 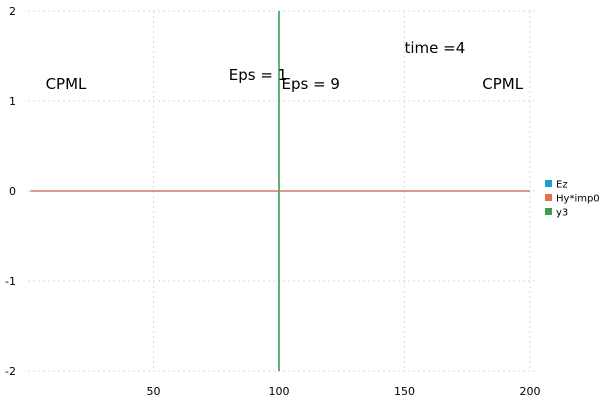 I want to click on legend: Ez Hy*imp0 y3, so click(x=572, y=199).